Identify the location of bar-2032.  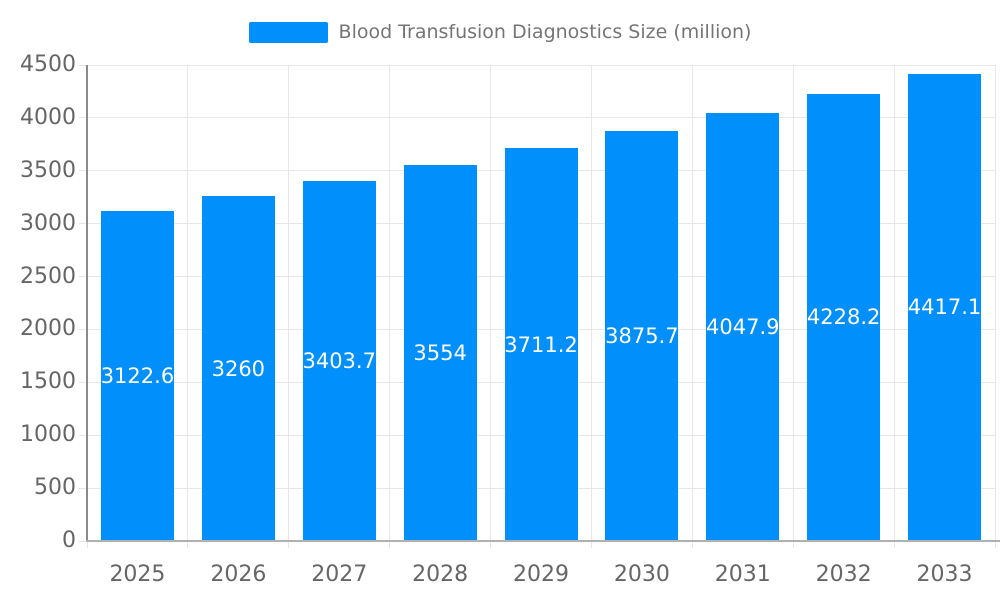
(844, 317).